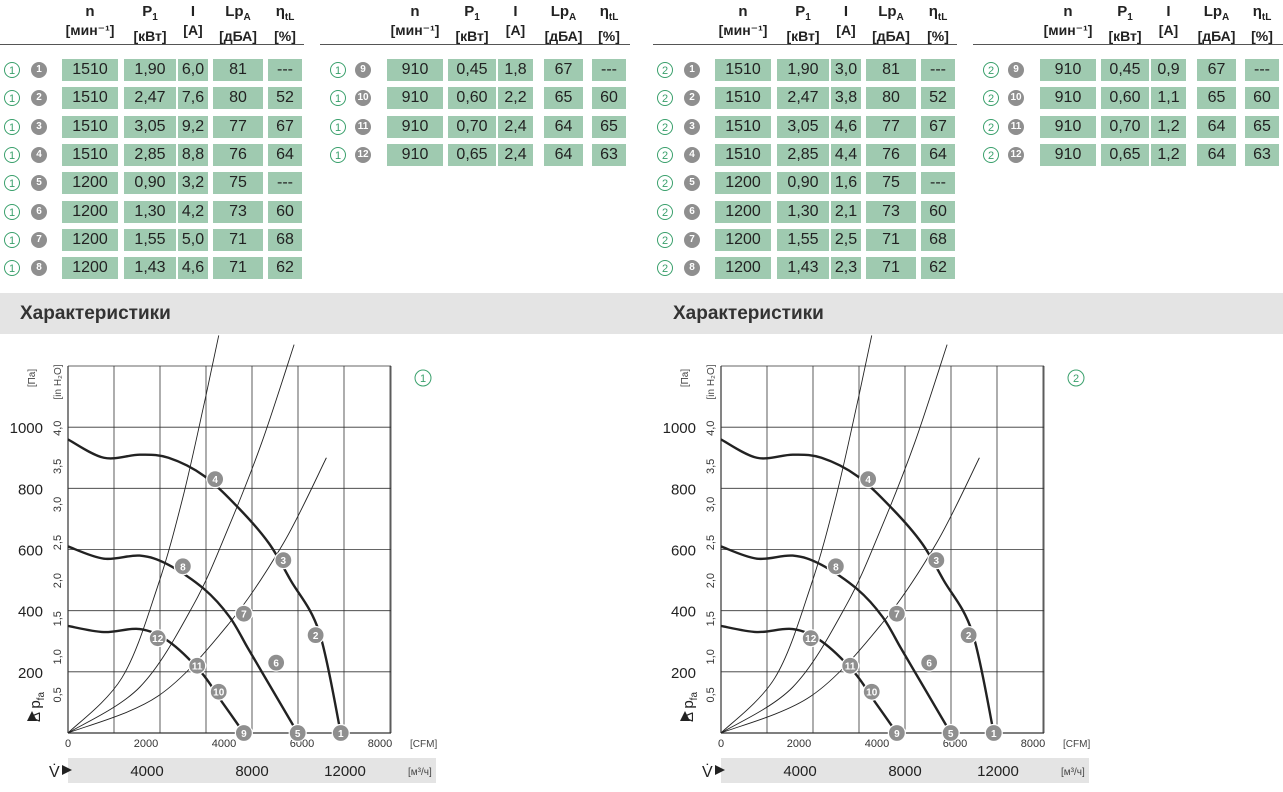  What do you see at coordinates (692, 239) in the screenshot?
I see `operating-point-icon: 7` at bounding box center [692, 239].